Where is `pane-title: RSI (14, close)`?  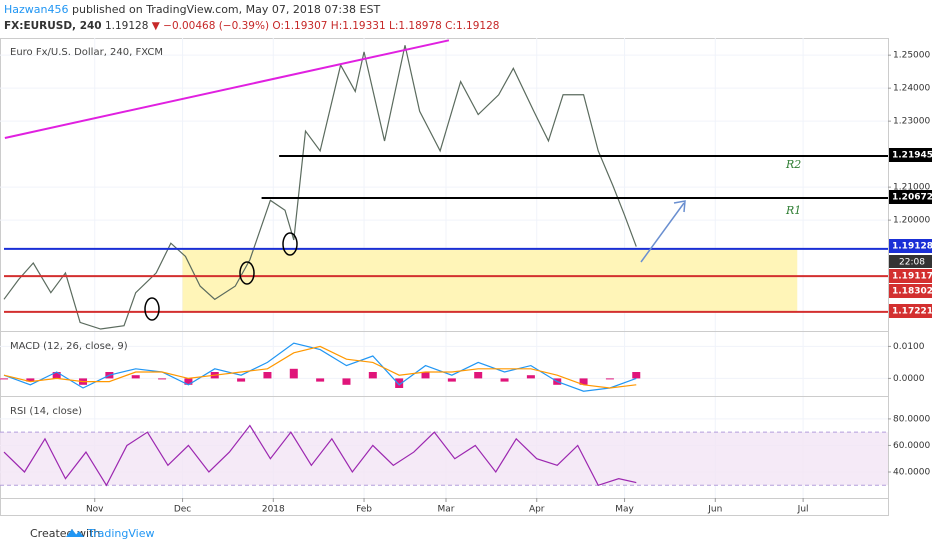
pane-title: RSI (14, close) is located at coordinates (46, 411).